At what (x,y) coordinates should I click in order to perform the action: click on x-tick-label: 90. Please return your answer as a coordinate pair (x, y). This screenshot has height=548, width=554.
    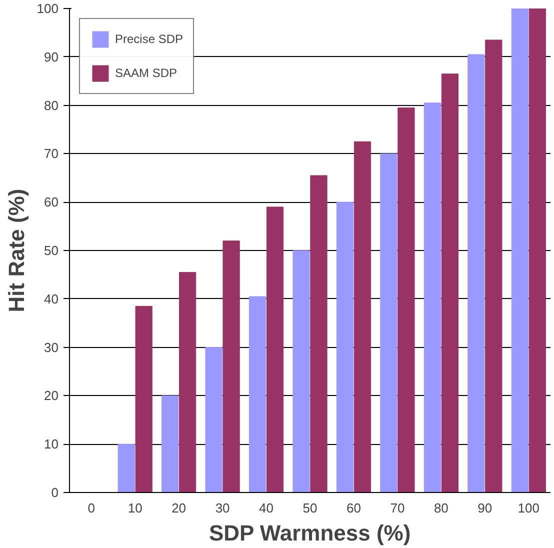
    Looking at the image, I should click on (485, 508).